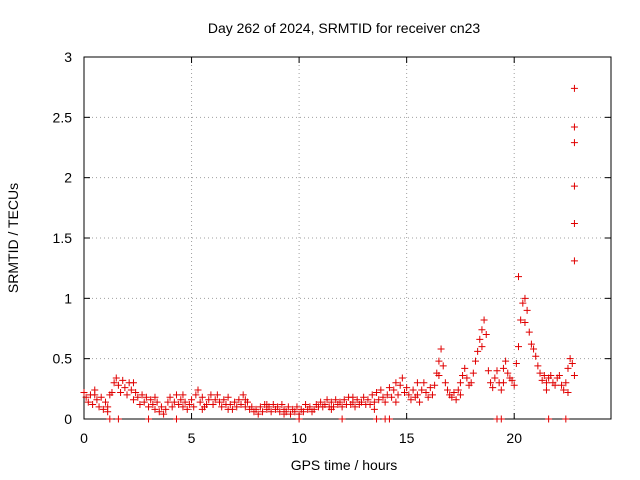 This screenshot has width=640, height=480. I want to click on x-axis-label: GPS time / hours, so click(344, 465).